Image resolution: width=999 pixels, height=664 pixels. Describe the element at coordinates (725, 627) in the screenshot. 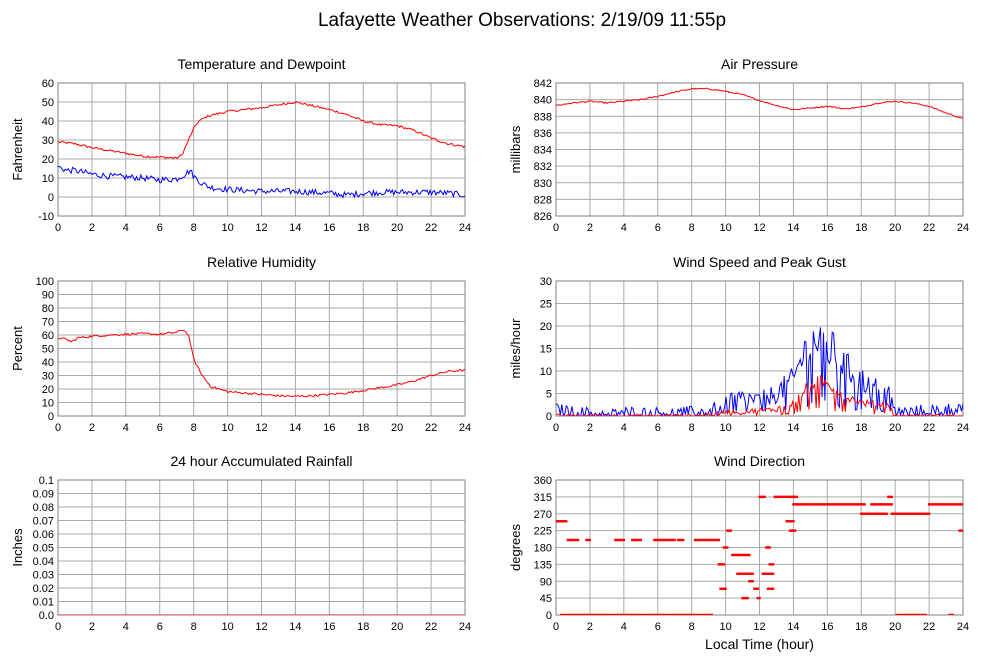

I see `x-tick-label: 10` at that location.